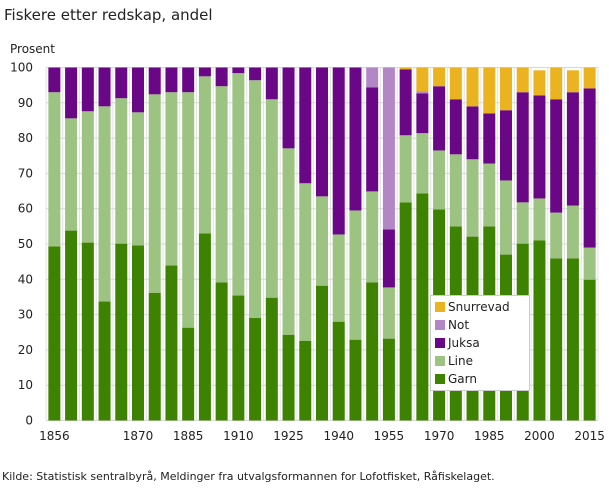 This screenshot has width=609, height=488. Describe the element at coordinates (480, 379) in the screenshot. I see `legend-item-garn: Garn` at that location.